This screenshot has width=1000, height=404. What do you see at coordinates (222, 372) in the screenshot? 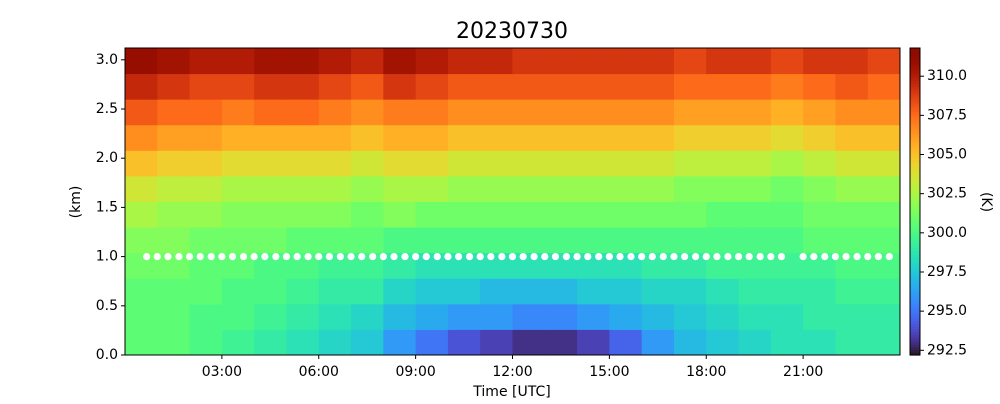
I see `x-tick-label: 03:00` at bounding box center [222, 372].